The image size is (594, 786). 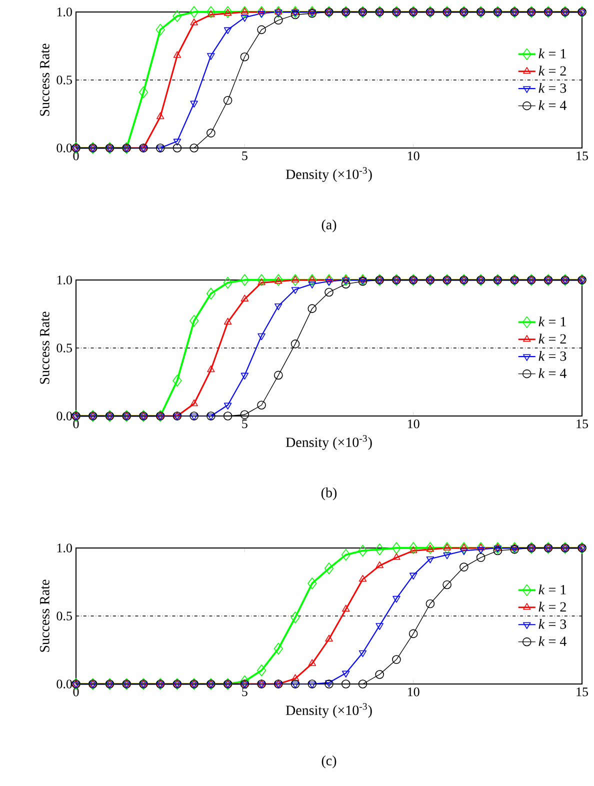 What do you see at coordinates (329, 226) in the screenshot?
I see `text: (a)` at bounding box center [329, 226].